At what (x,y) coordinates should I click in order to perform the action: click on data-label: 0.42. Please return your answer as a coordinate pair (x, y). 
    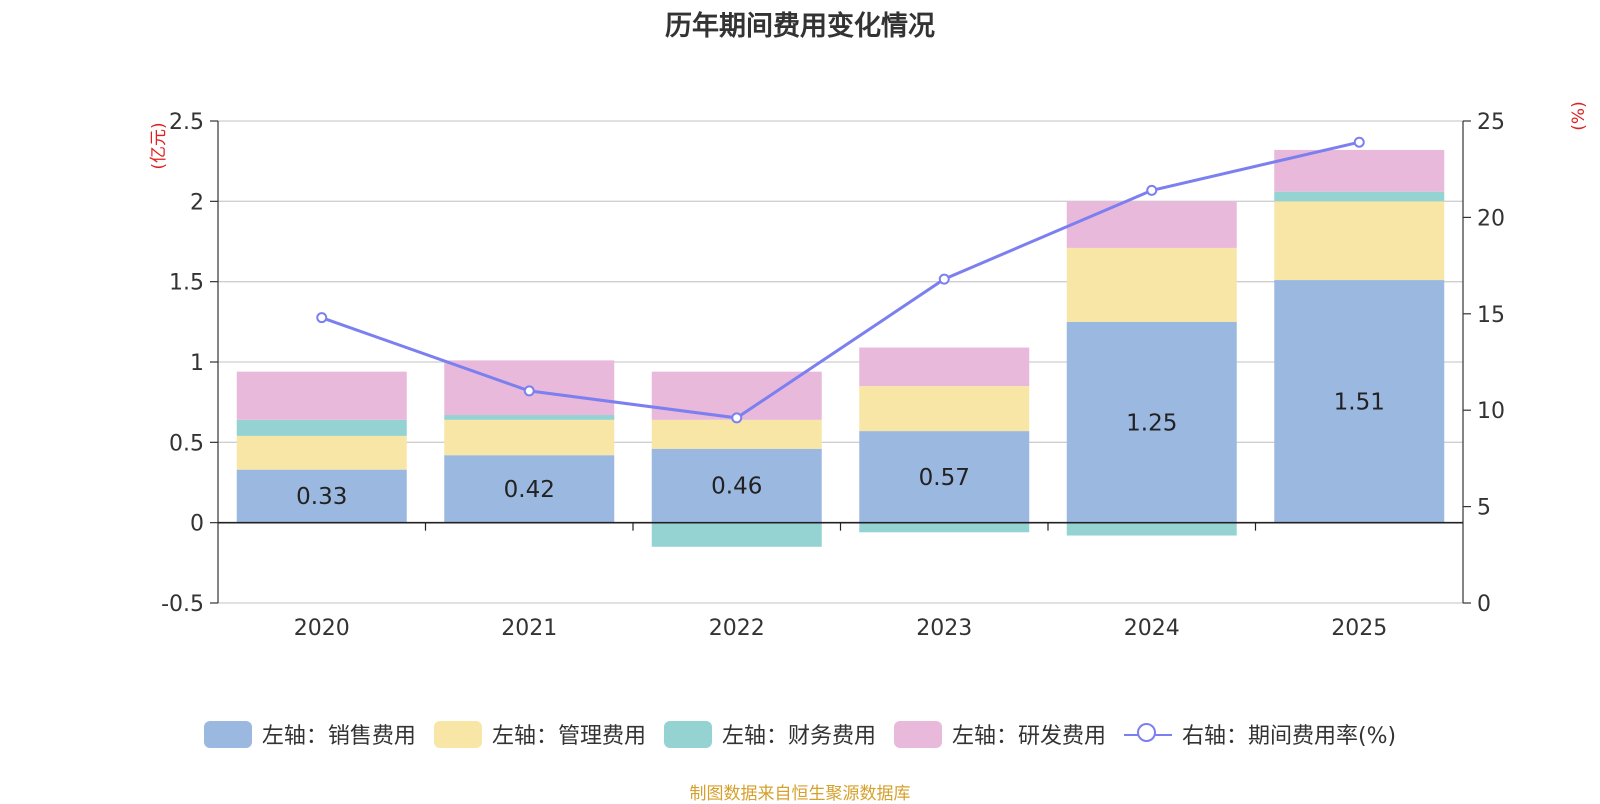
    Looking at the image, I should click on (529, 490).